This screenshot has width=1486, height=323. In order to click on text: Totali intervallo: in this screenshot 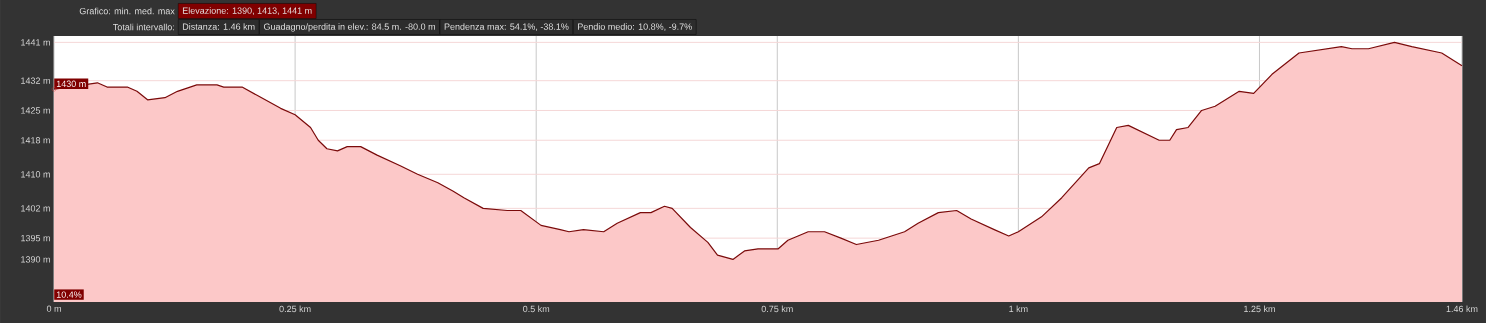, I will do `click(143, 27)`.